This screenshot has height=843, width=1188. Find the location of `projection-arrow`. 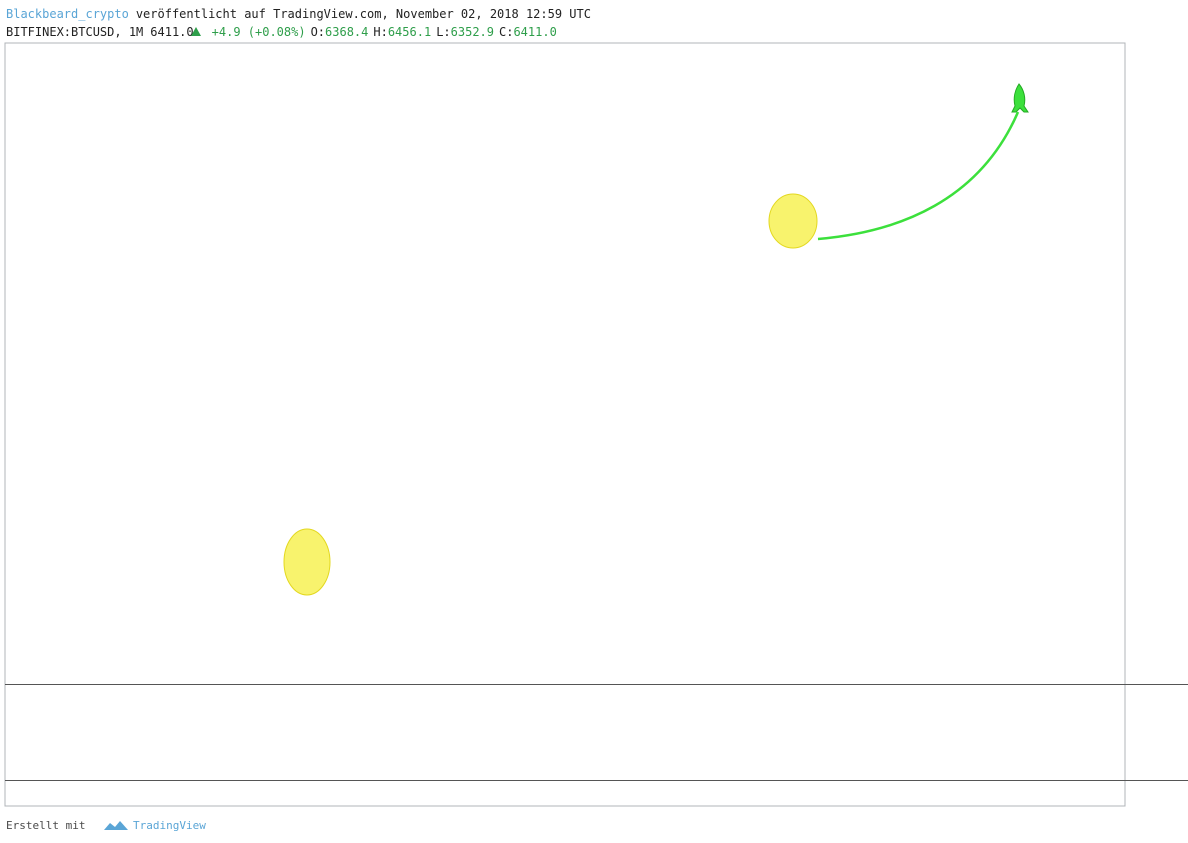

projection-arrow is located at coordinates (918, 176).